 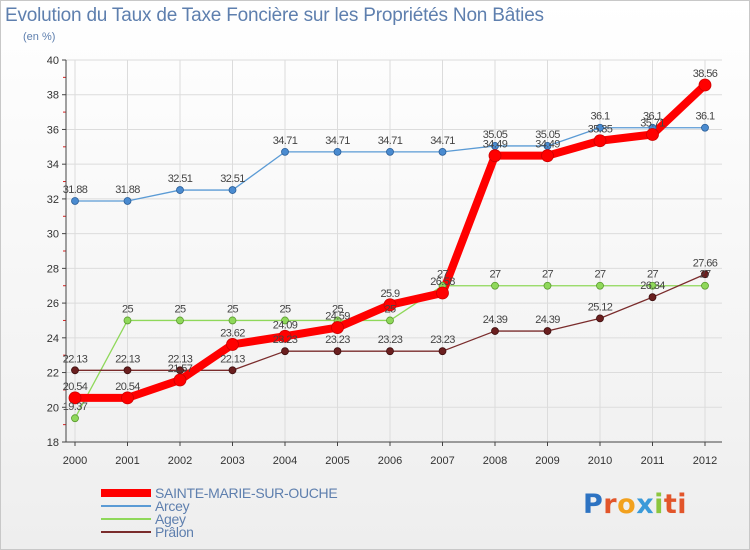 What do you see at coordinates (172, 506) in the screenshot?
I see `legend-label: Arcey` at bounding box center [172, 506].